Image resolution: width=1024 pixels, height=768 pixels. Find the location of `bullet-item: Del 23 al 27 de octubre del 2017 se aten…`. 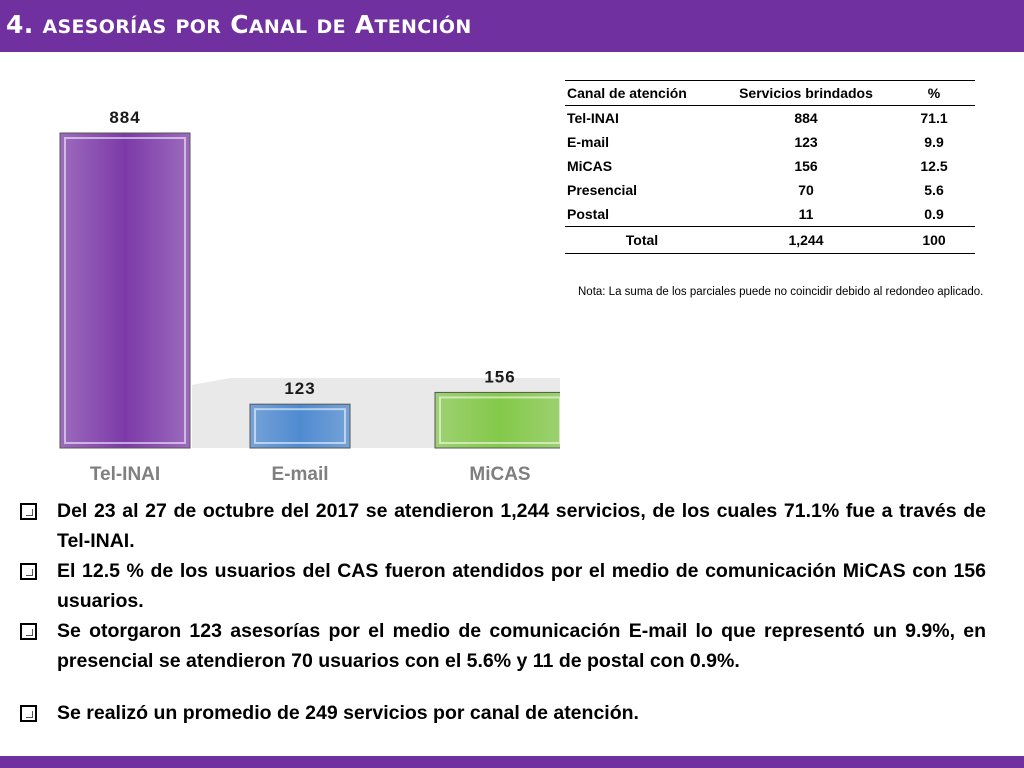

bullet-item: Del 23 al 27 de octubre del 2017 se aten… is located at coordinates (503, 526).